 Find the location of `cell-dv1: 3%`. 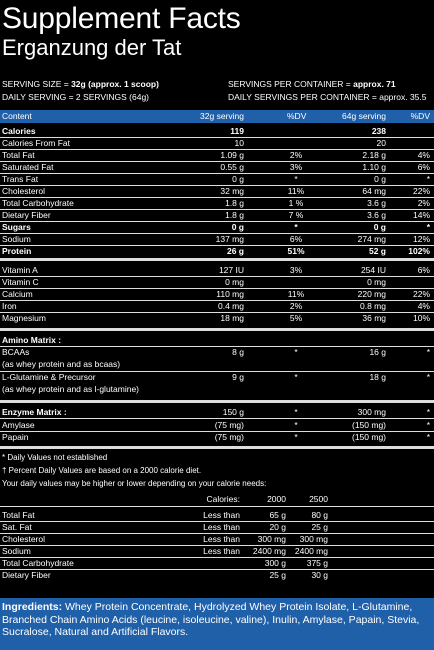

cell-dv1: 3% is located at coordinates (296, 167).